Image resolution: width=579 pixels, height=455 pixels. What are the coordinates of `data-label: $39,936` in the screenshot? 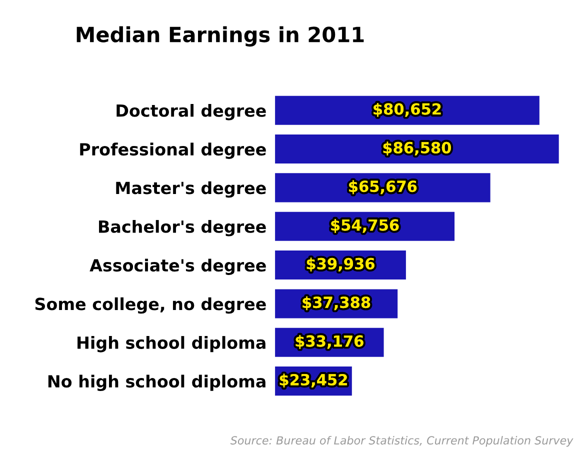 It's located at (340, 265).